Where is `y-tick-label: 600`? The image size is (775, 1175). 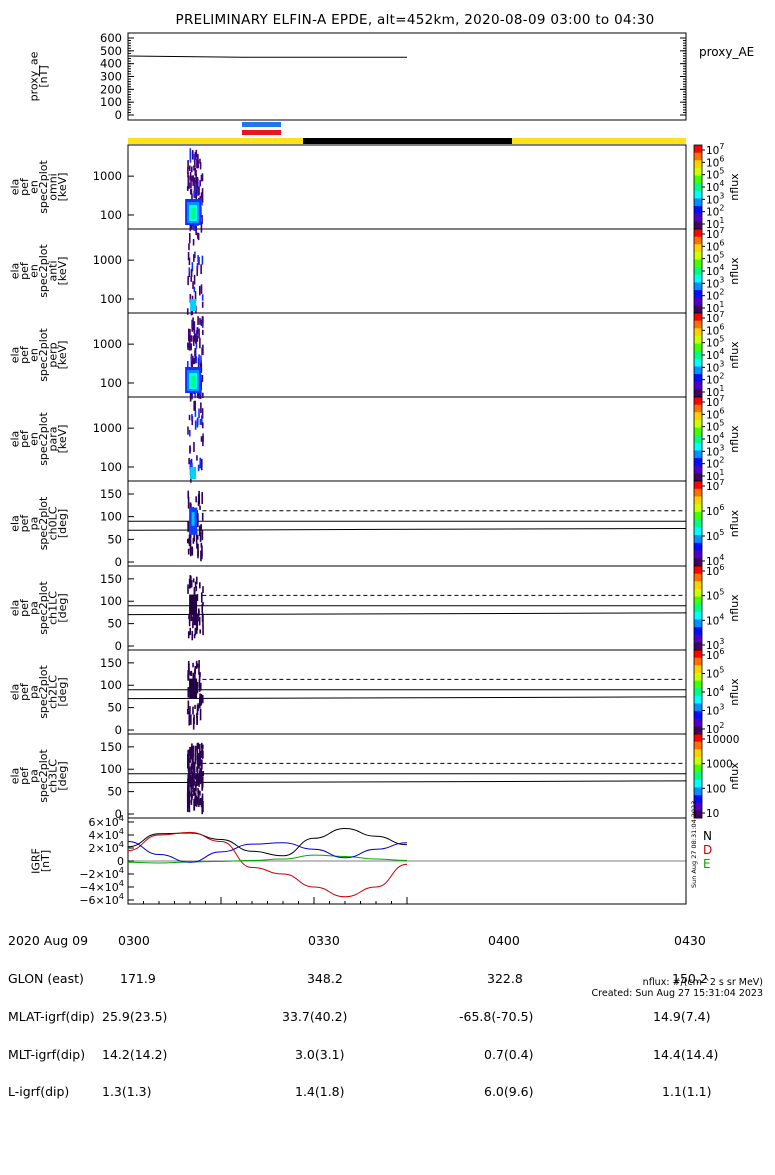
y-tick-label: 600 is located at coordinates (111, 38).